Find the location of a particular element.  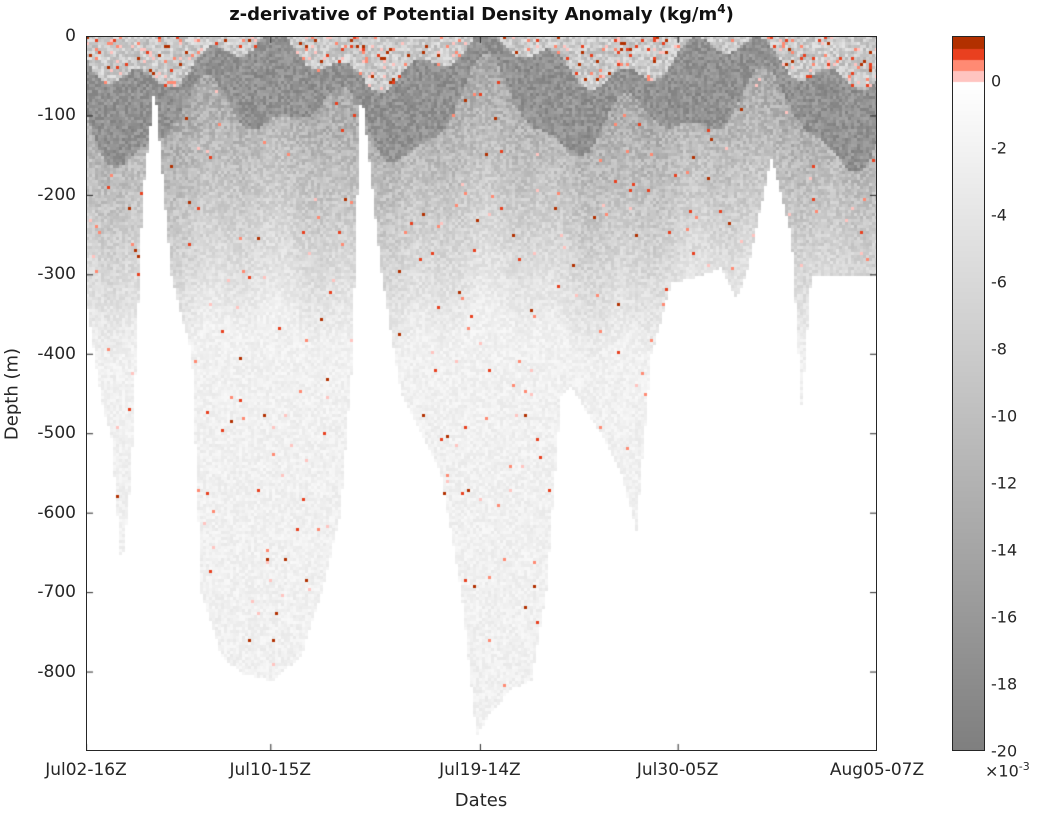

colorbar is located at coordinates (968, 393).